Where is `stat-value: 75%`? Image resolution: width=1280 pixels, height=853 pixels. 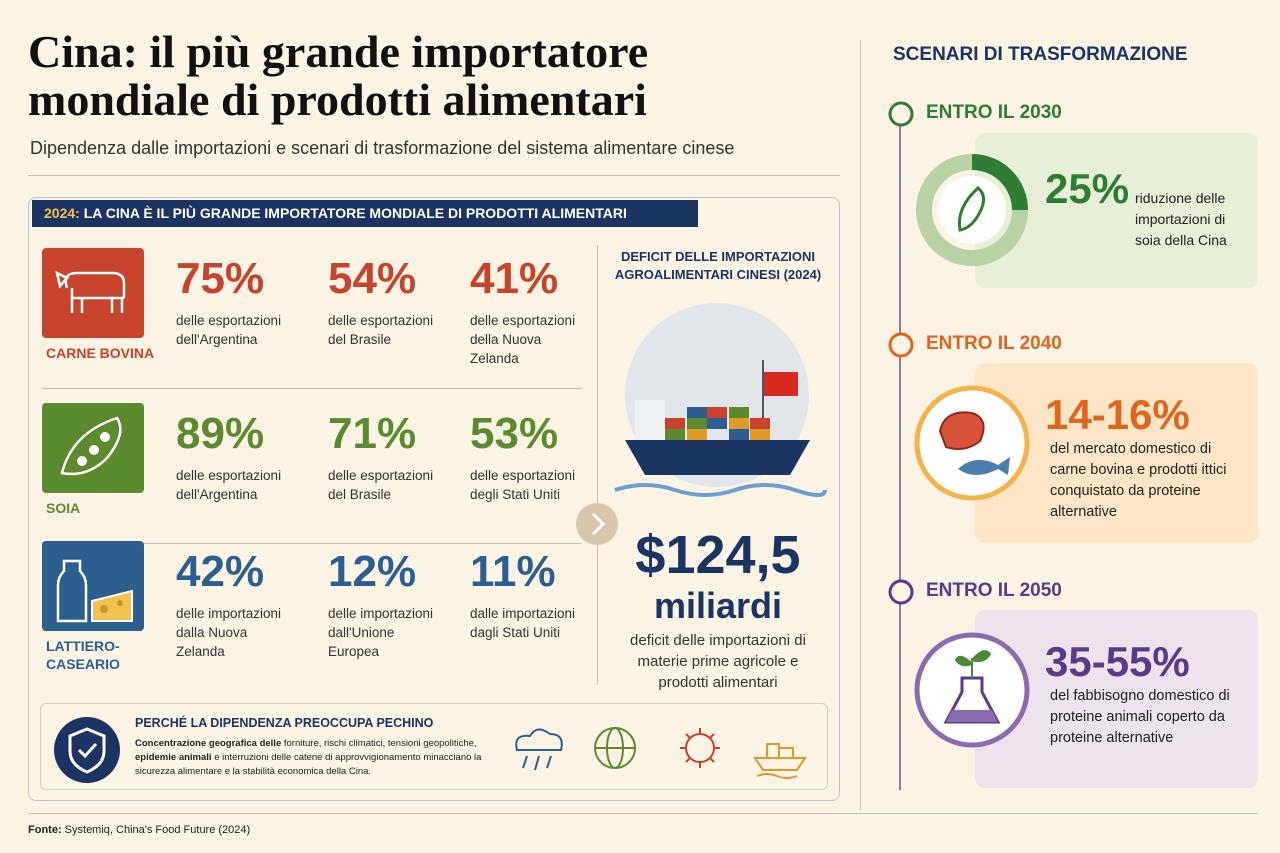
stat-value: 75% is located at coordinates (220, 278).